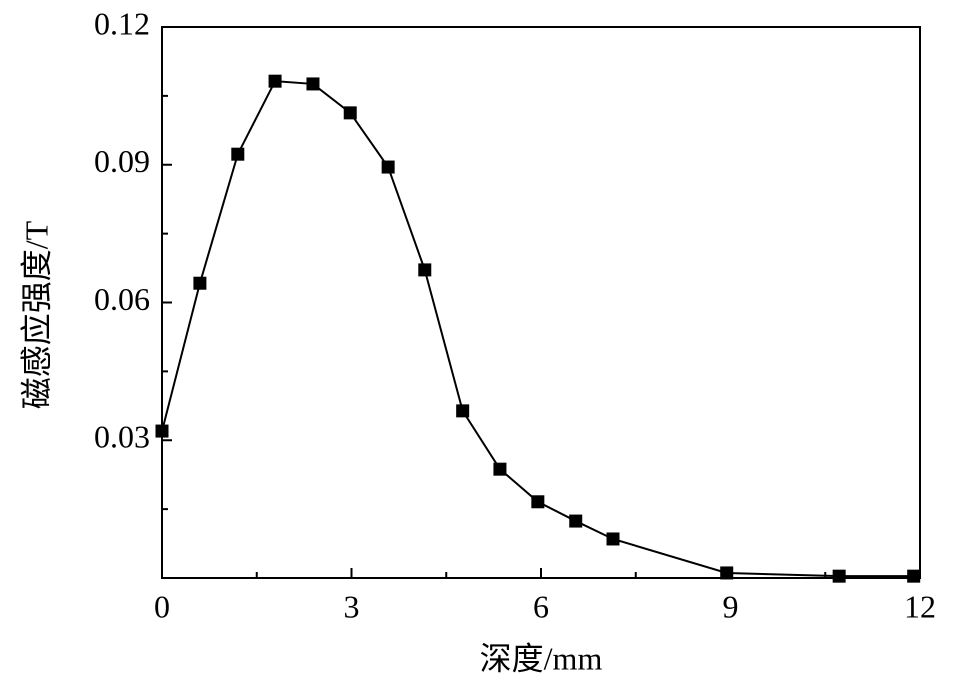 Image resolution: width=960 pixels, height=688 pixels. What do you see at coordinates (36, 314) in the screenshot?
I see `y-axis-title: 磁感应强度/T` at bounding box center [36, 314].